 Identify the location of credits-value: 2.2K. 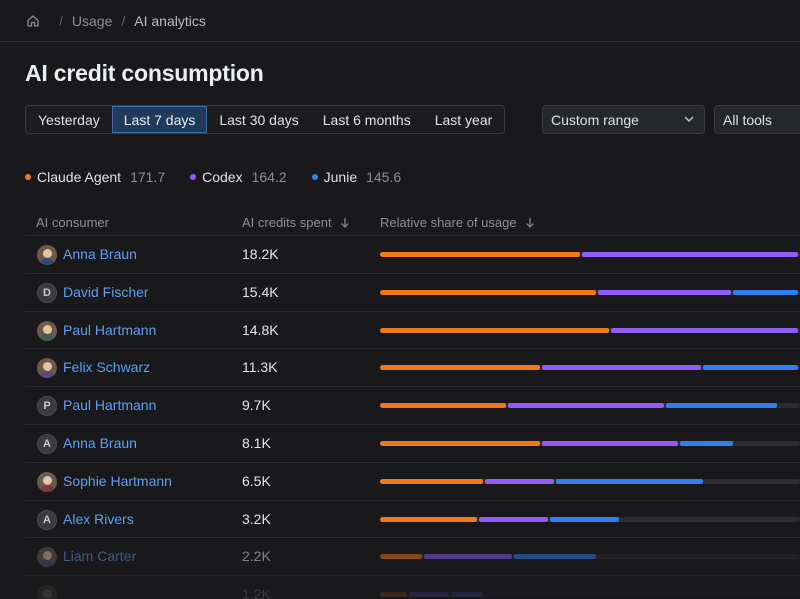
(256, 556).